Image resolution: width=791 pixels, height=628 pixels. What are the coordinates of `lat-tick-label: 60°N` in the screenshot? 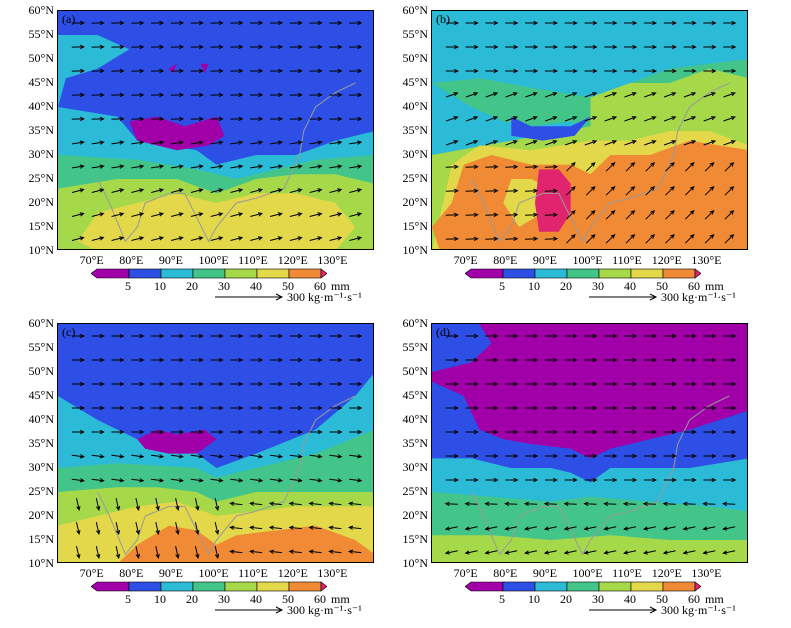 It's located at (415, 10).